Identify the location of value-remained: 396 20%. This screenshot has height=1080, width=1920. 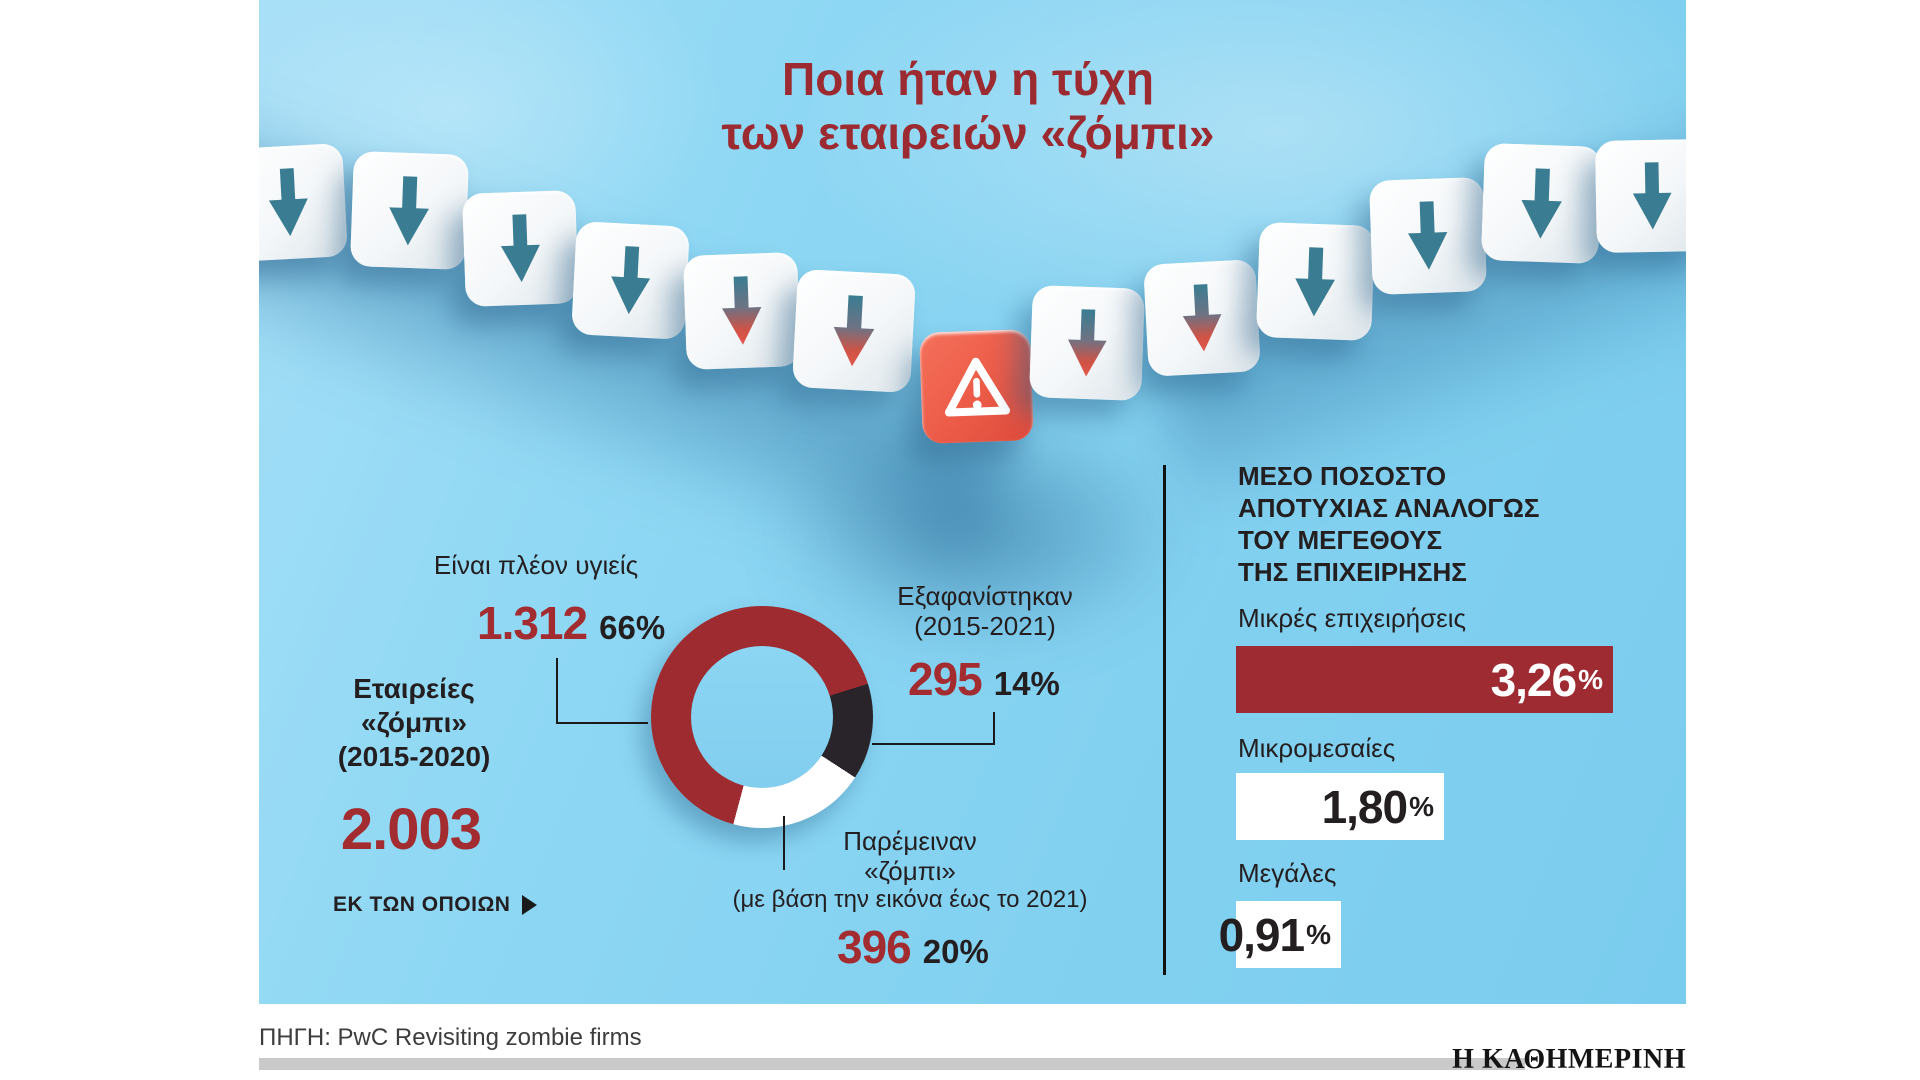
(913, 947).